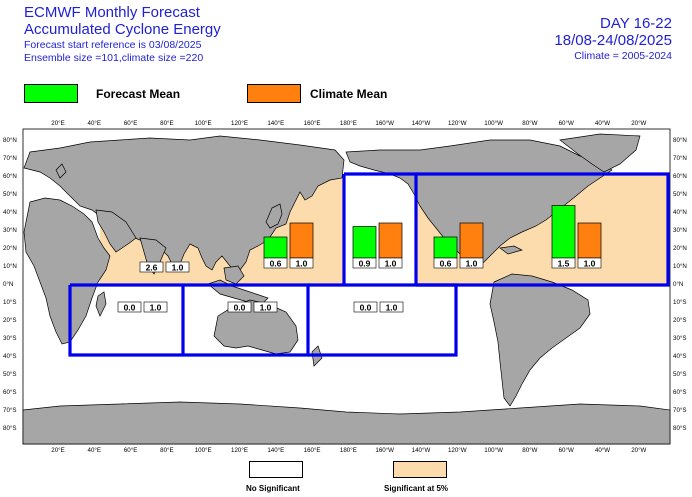  Describe the element at coordinates (10, 194) in the screenshot. I see `lat-left-label: 50°N` at that location.